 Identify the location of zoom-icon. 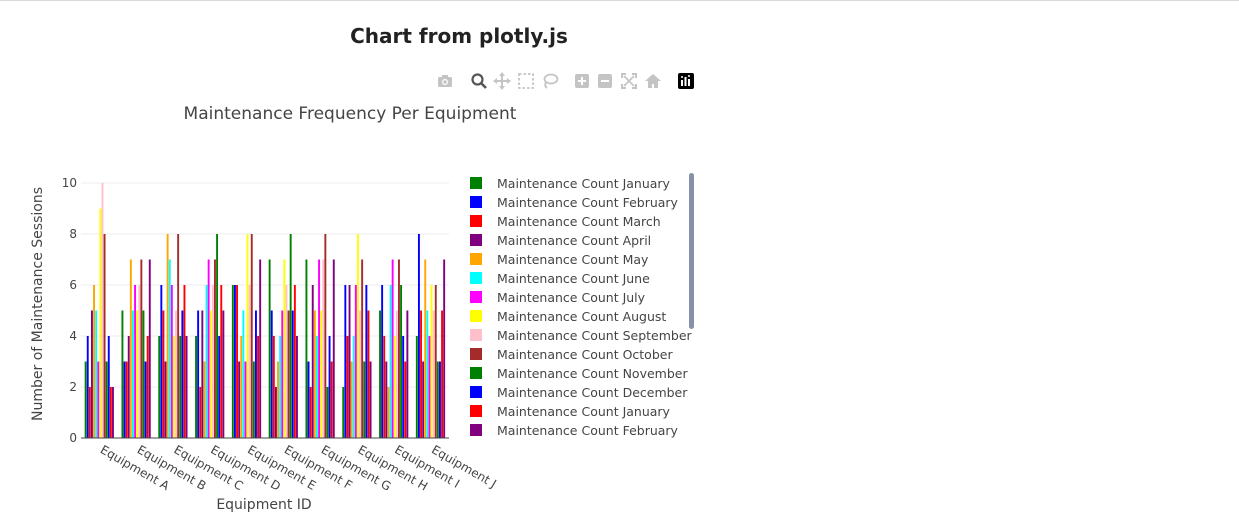
(479, 81).